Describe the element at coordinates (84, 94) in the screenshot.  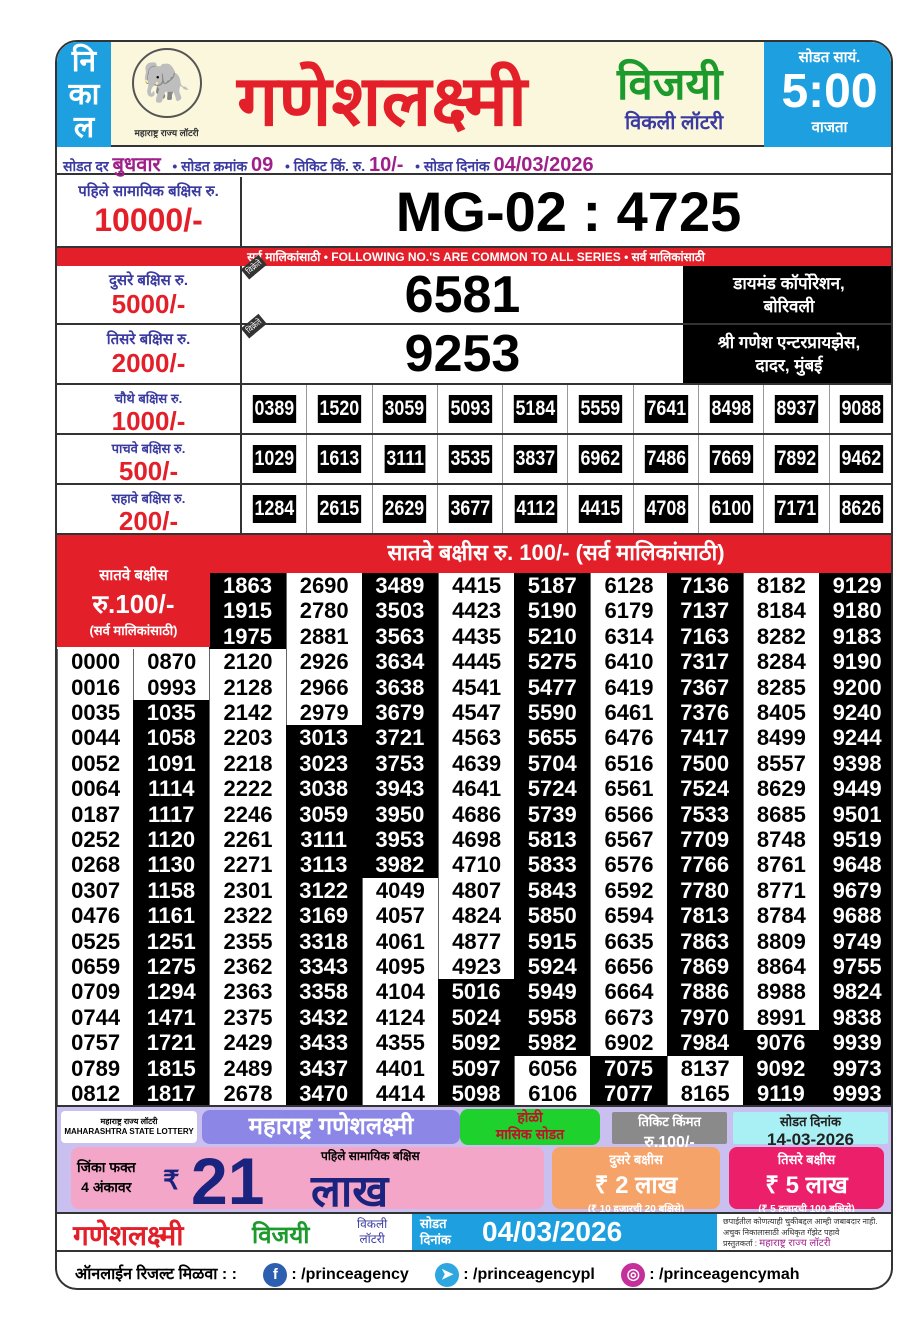
I see `nikal-2: का` at that location.